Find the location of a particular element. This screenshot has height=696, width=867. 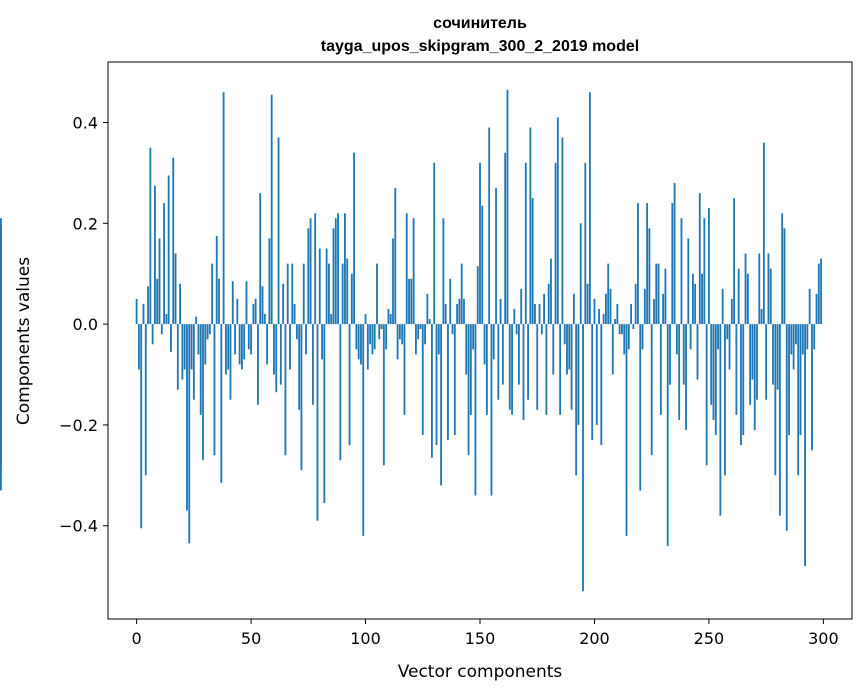

y-axis-ticks: −0.4 −0.2 0.0 0.2 0.4 is located at coordinates (83, 324).